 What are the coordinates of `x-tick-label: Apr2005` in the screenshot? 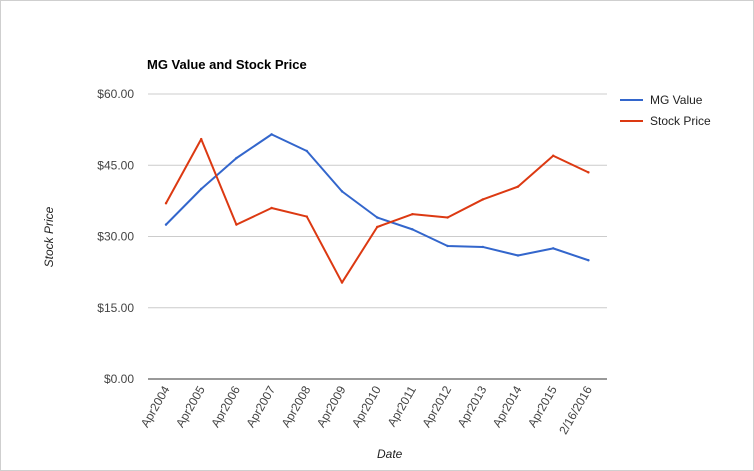 It's located at (190, 406).